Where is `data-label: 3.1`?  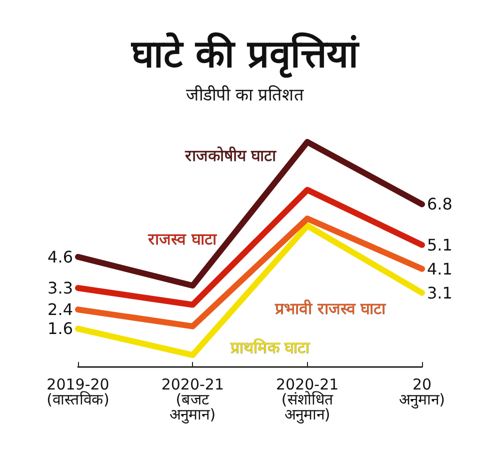 data-label: 3.1 is located at coordinates (439, 292).